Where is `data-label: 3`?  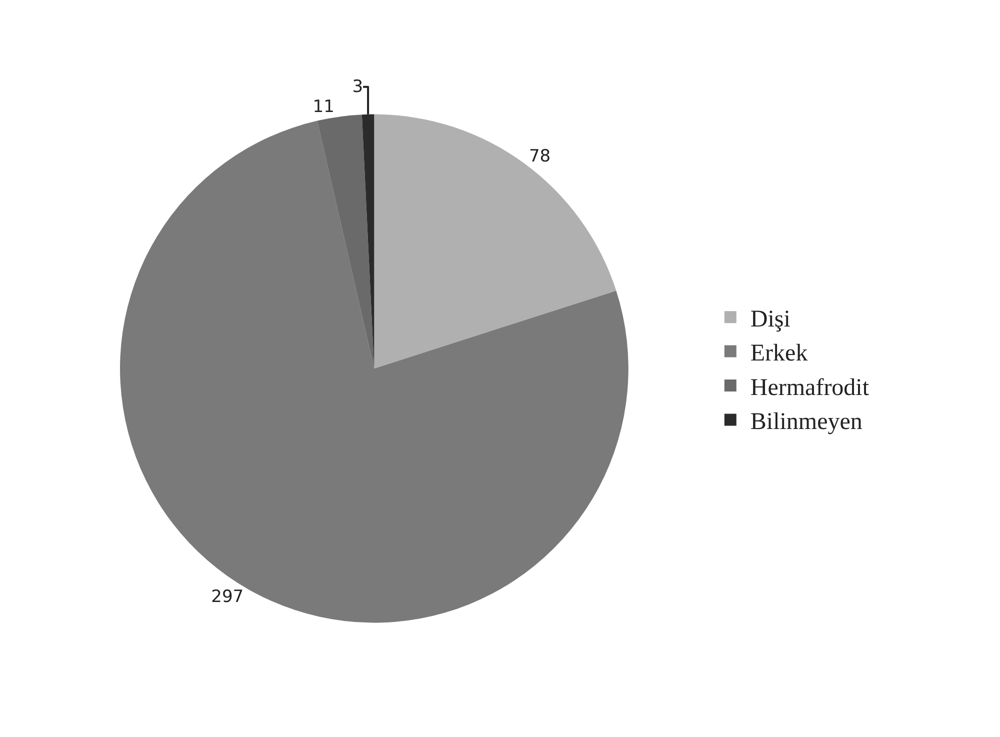
data-label: 3 is located at coordinates (358, 86).